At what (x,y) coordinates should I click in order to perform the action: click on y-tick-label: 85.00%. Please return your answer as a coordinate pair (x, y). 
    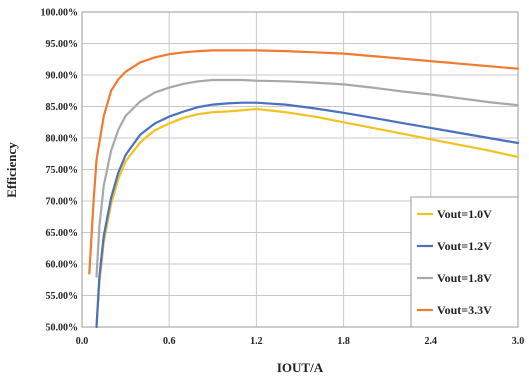
    Looking at the image, I should click on (62, 107).